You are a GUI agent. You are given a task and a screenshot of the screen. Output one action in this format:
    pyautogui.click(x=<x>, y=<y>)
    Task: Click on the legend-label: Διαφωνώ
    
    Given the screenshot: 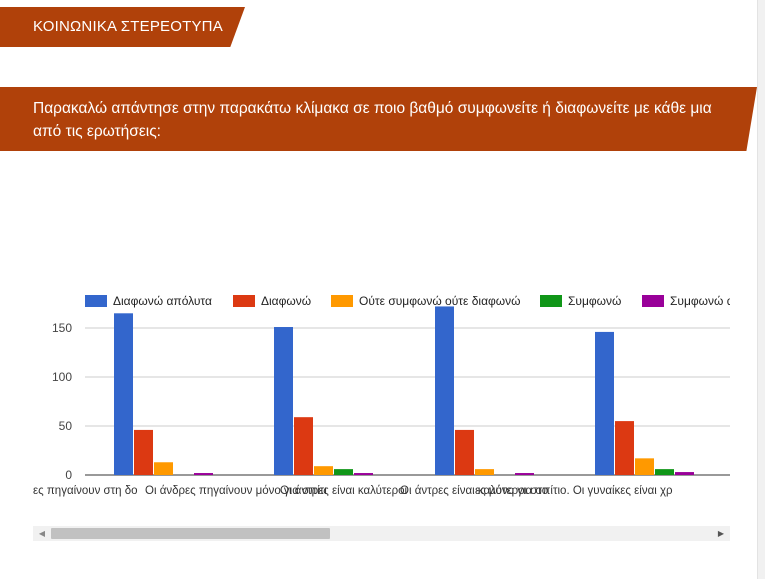 What is the action you would take?
    pyautogui.click(x=286, y=301)
    